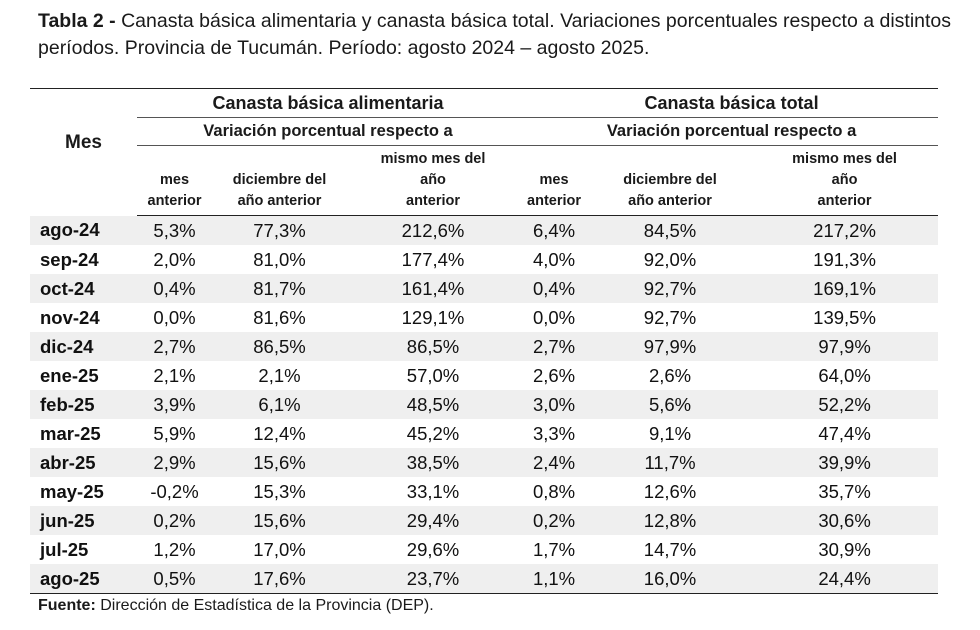 The width and height of the screenshot is (980, 630). Describe the element at coordinates (554, 346) in the screenshot. I see `cell-cbt: 2,7%` at that location.